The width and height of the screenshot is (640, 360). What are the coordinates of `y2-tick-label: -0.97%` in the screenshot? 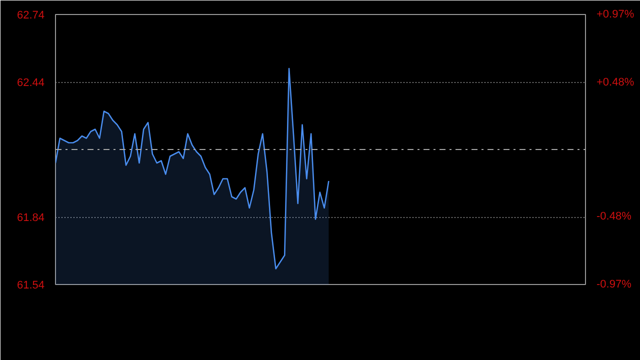 It's located at (614, 284).